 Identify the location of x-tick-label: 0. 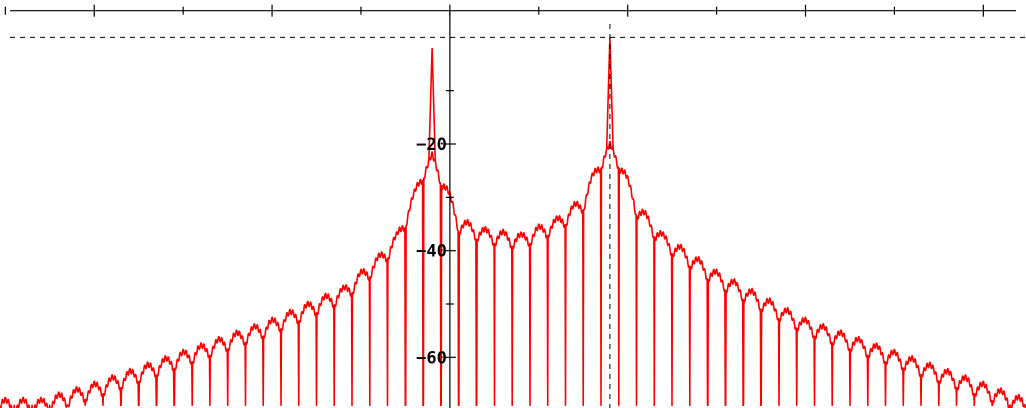
(450, 2).